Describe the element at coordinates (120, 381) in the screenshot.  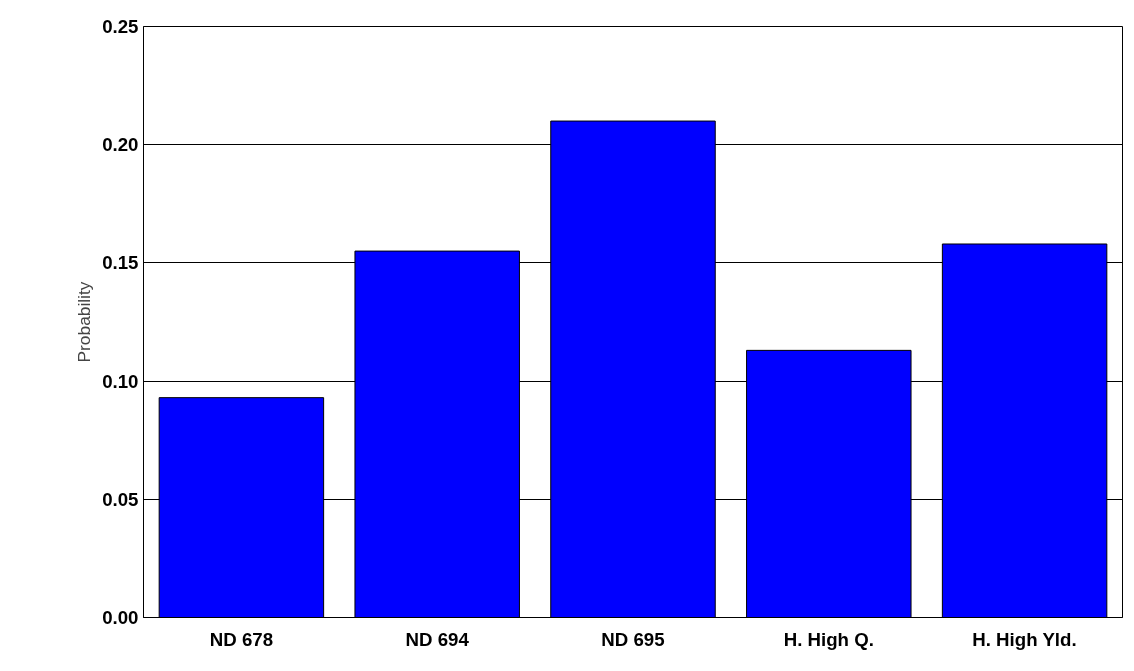
I see `y-tick-label: 0.10` at that location.